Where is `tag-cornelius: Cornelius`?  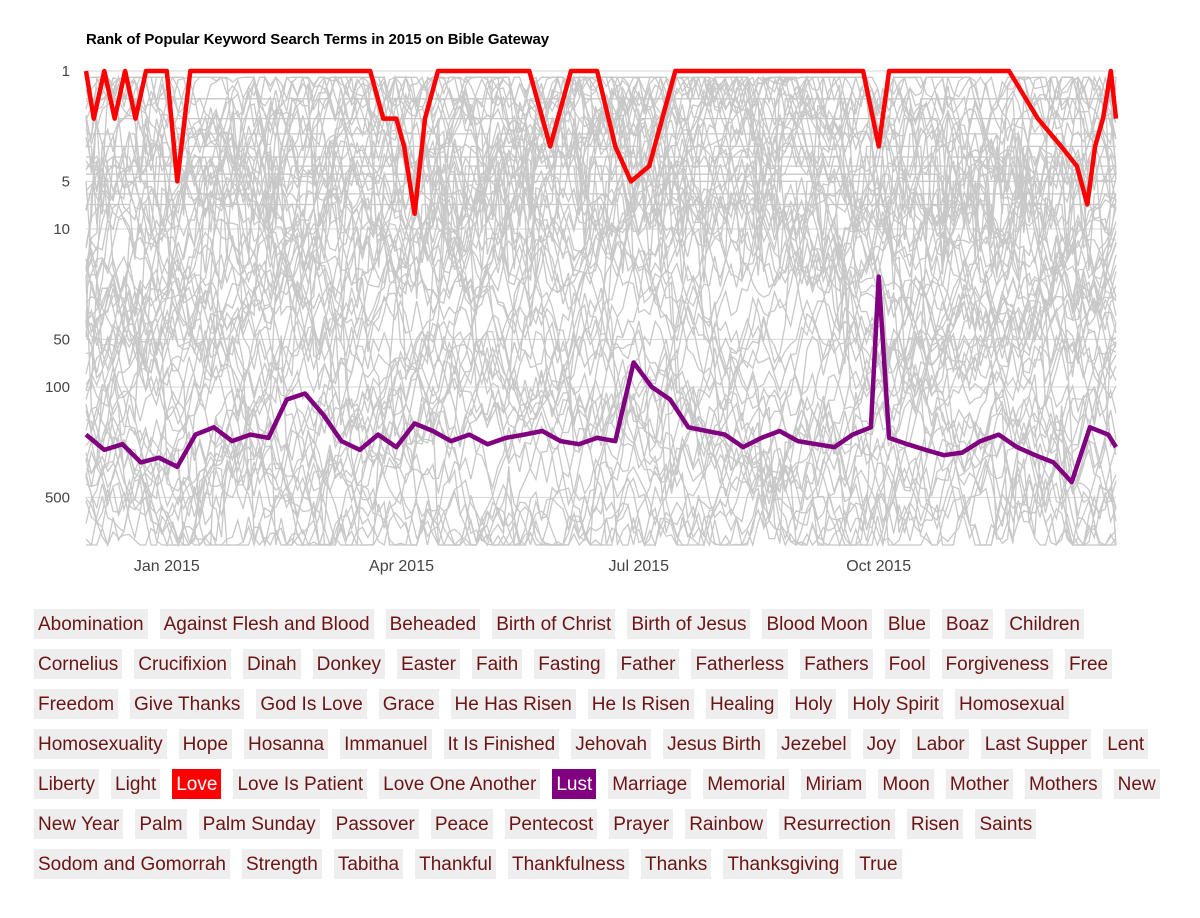 tag-cornelius: Cornelius is located at coordinates (78, 664).